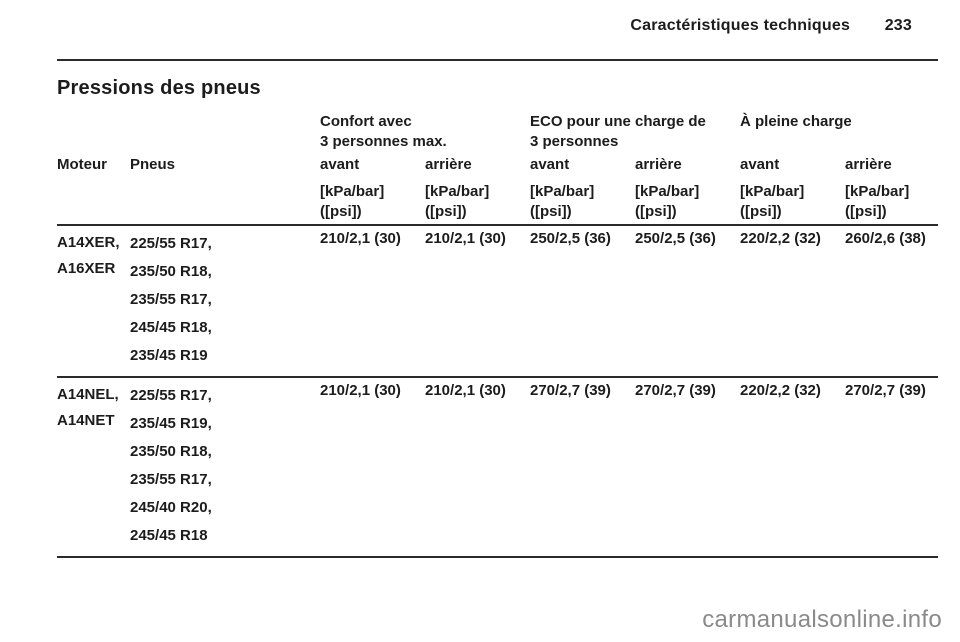  I want to click on units-spacer, so click(188, 203).